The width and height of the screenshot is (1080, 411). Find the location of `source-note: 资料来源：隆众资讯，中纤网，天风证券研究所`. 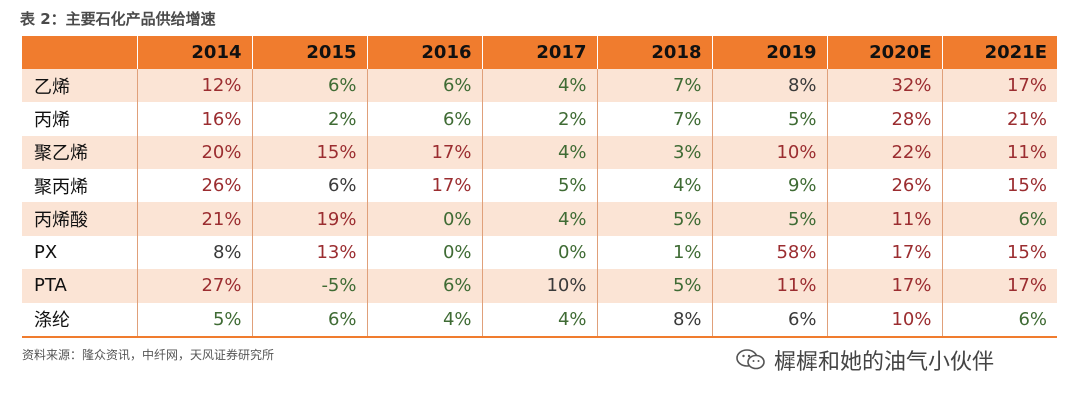

source-note: 资料来源：隆众资讯，中纤网，天风证券研究所 is located at coordinates (148, 355).